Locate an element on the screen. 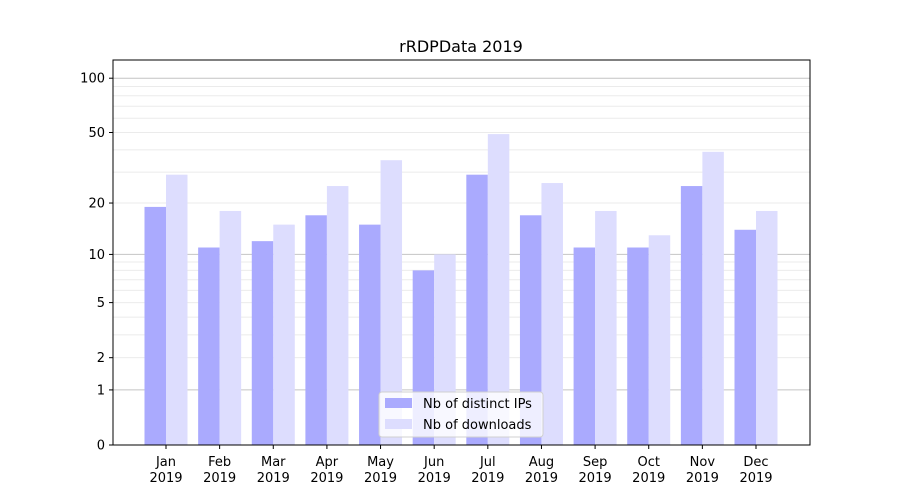  x-tick-label: Mar is located at coordinates (273, 462).